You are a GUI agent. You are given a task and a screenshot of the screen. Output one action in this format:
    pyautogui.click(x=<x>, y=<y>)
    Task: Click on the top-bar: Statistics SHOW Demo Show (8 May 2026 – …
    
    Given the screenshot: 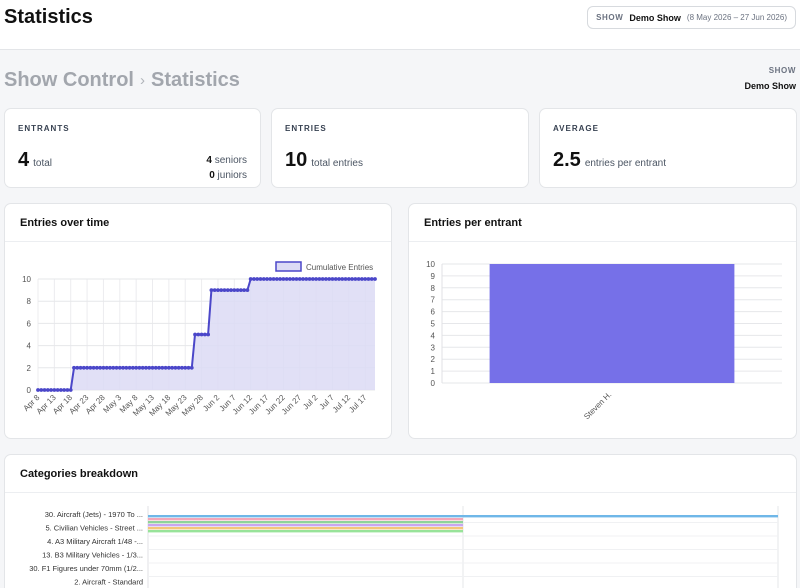 What is the action you would take?
    pyautogui.click(x=400, y=25)
    